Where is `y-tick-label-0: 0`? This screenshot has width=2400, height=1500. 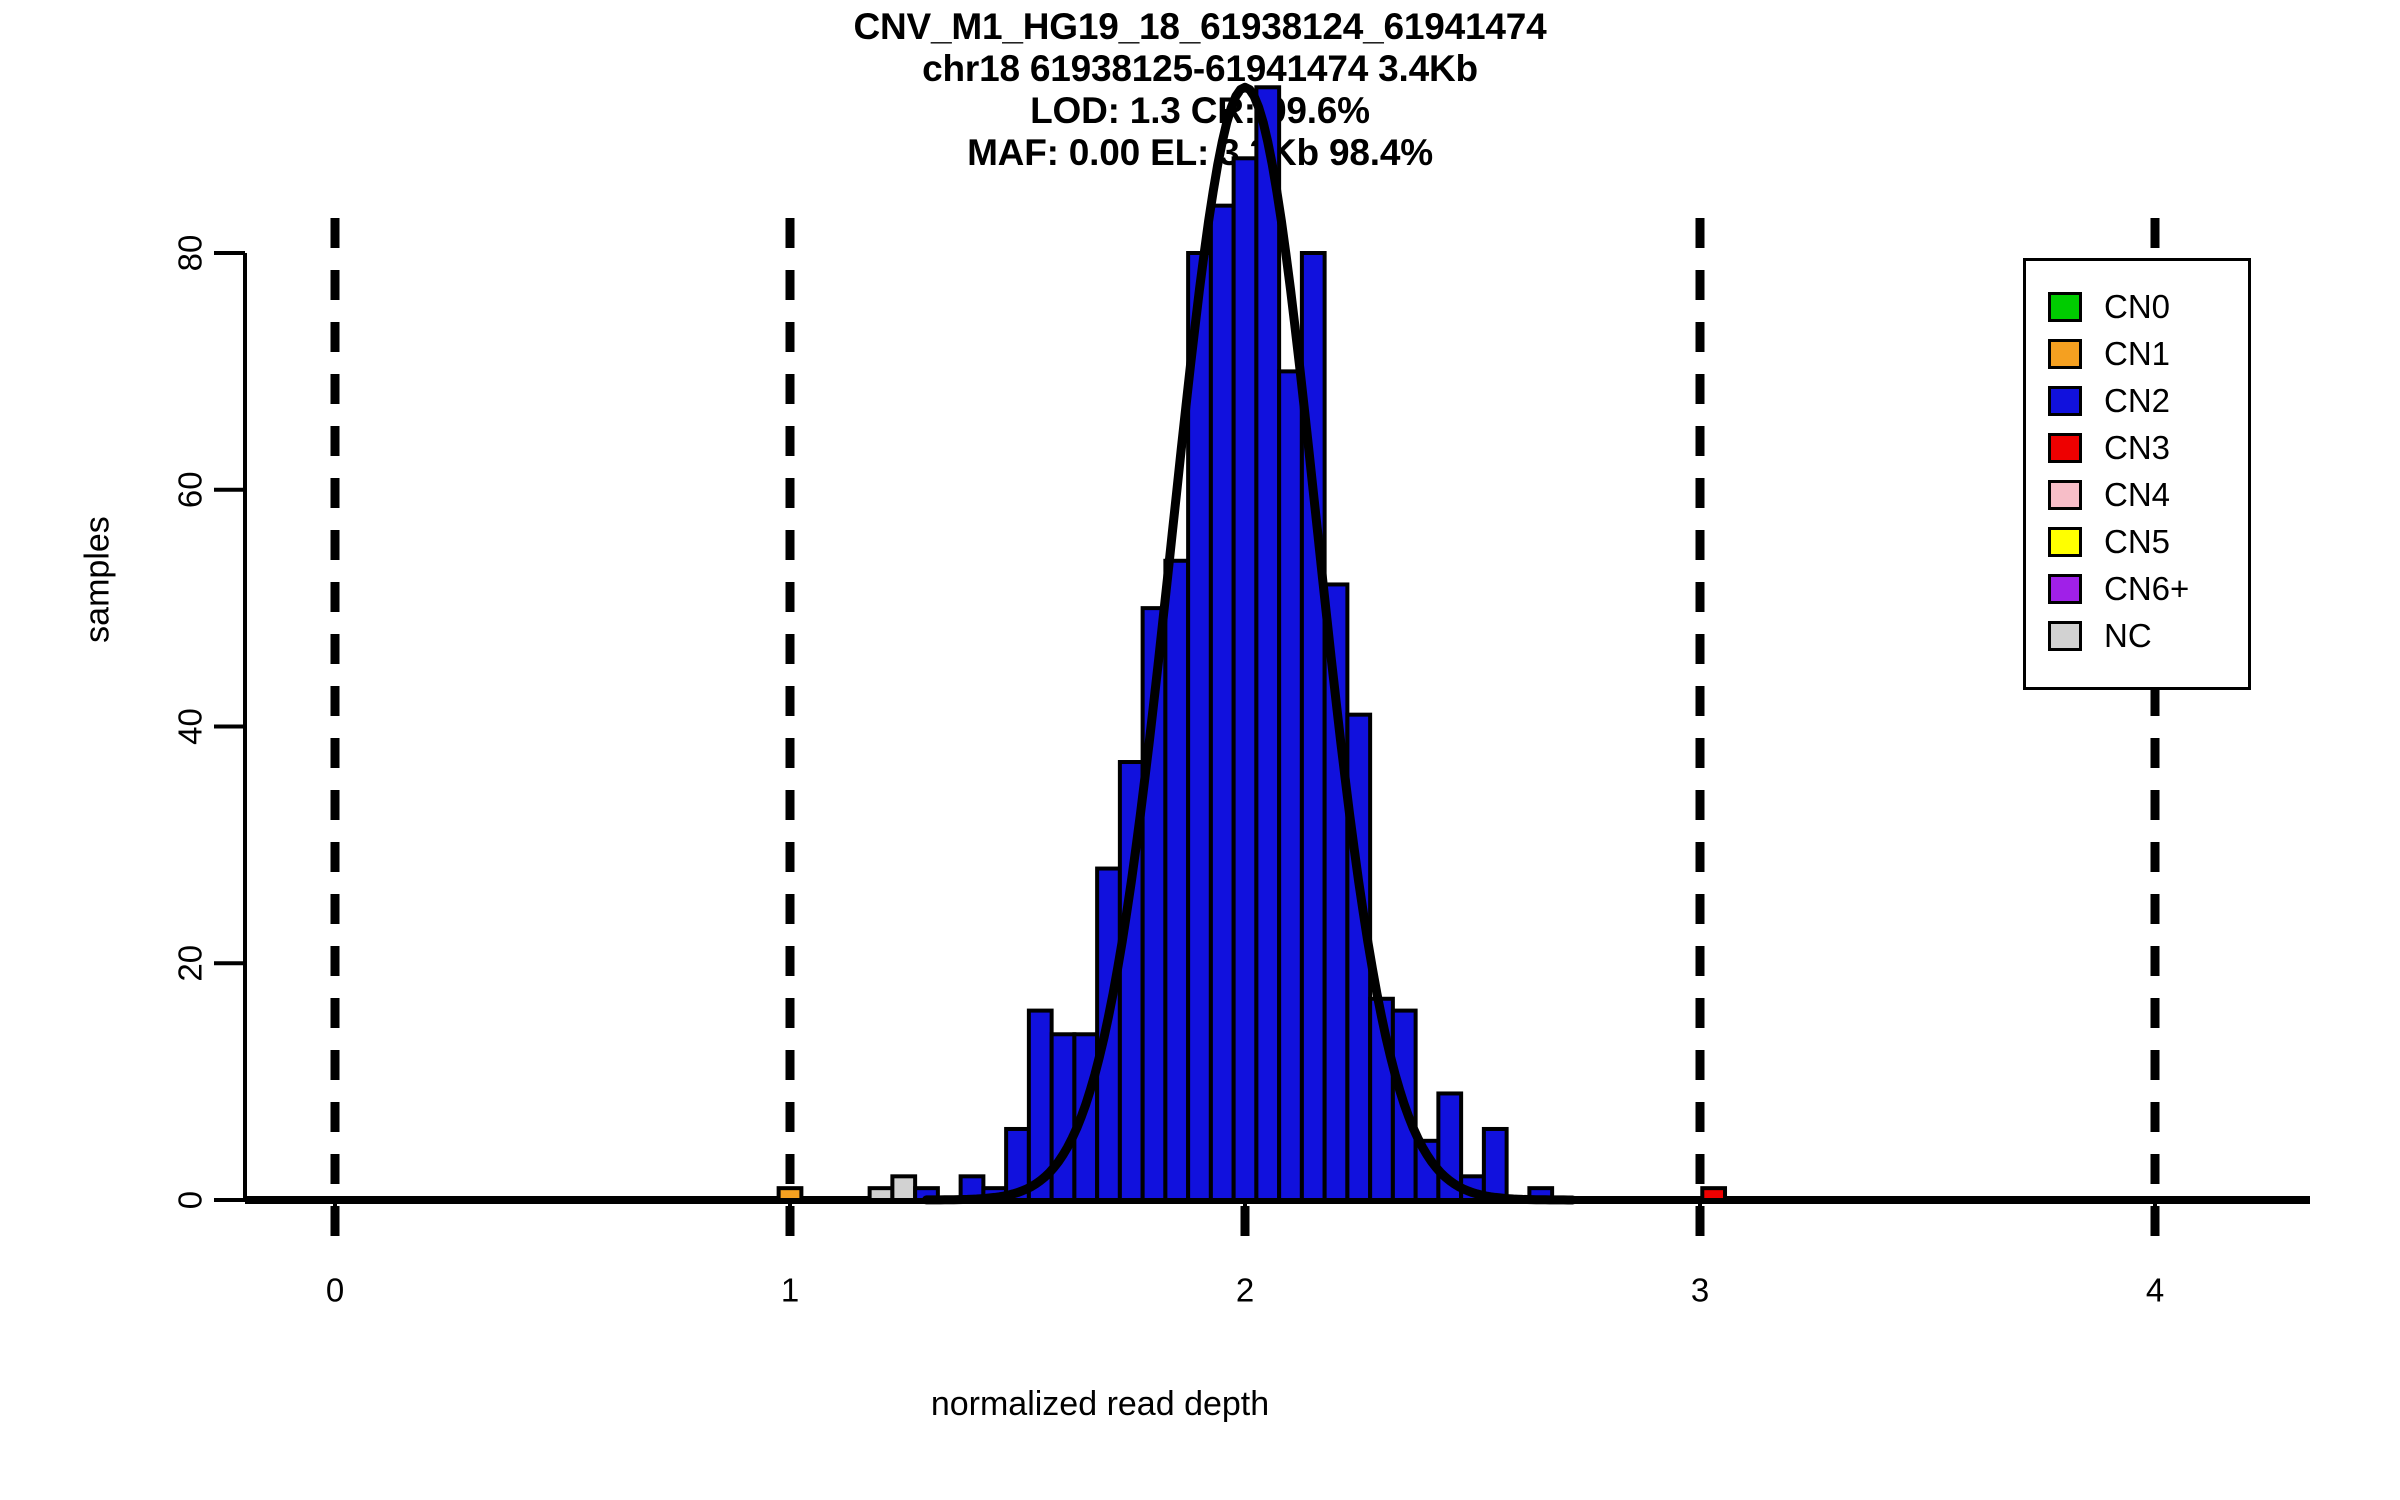
y-tick-label-0: 0 is located at coordinates (190, 1200).